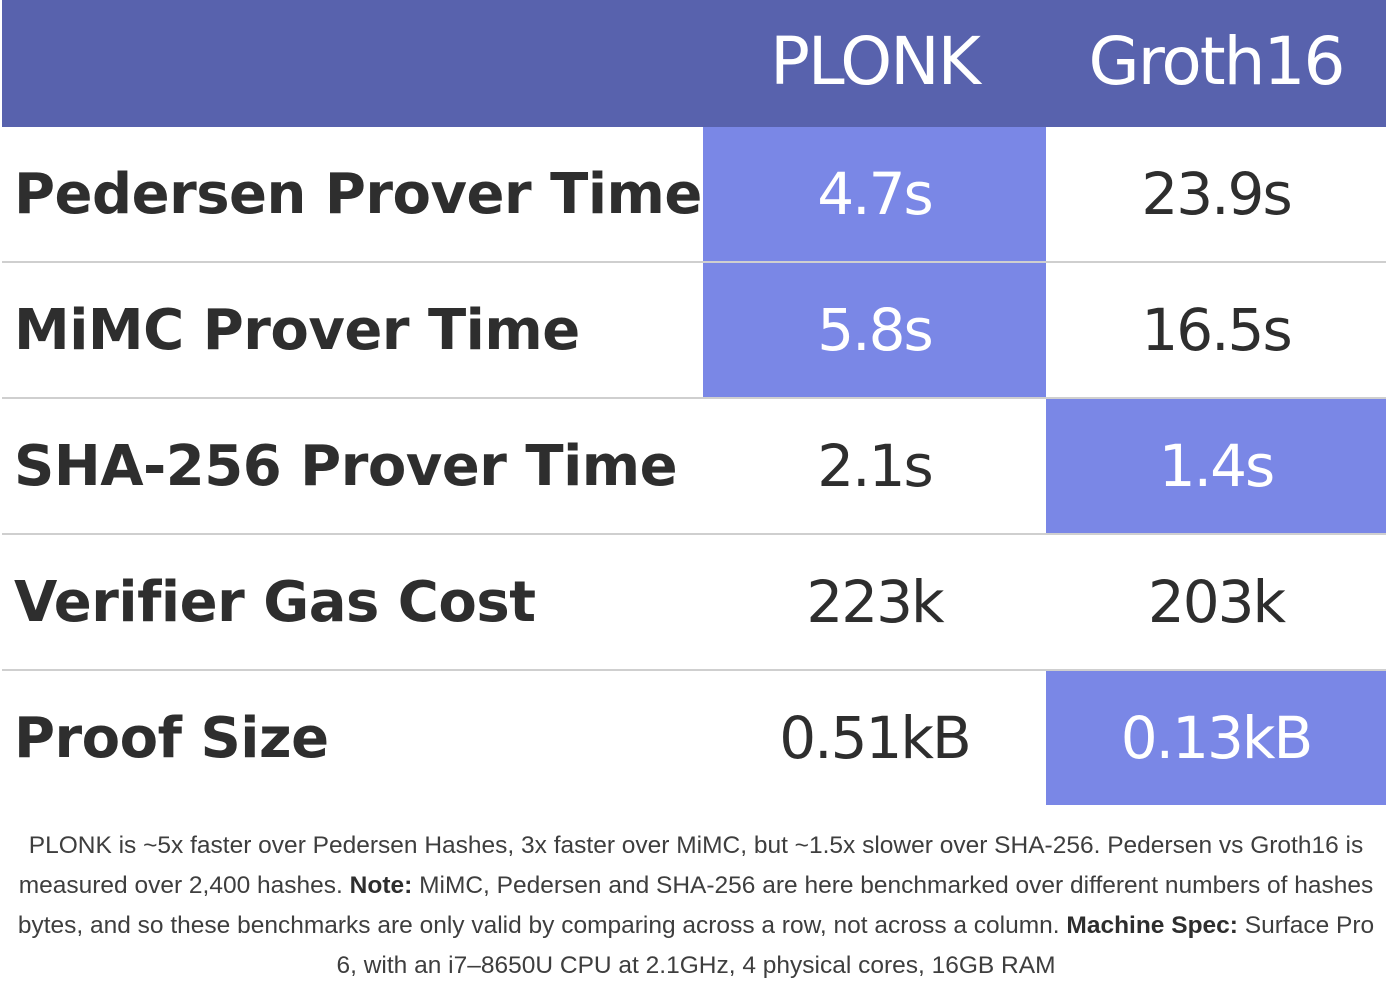 This screenshot has height=988, width=1392. Describe the element at coordinates (1217, 61) in the screenshot. I see `column-header-groth16: Groth16` at that location.